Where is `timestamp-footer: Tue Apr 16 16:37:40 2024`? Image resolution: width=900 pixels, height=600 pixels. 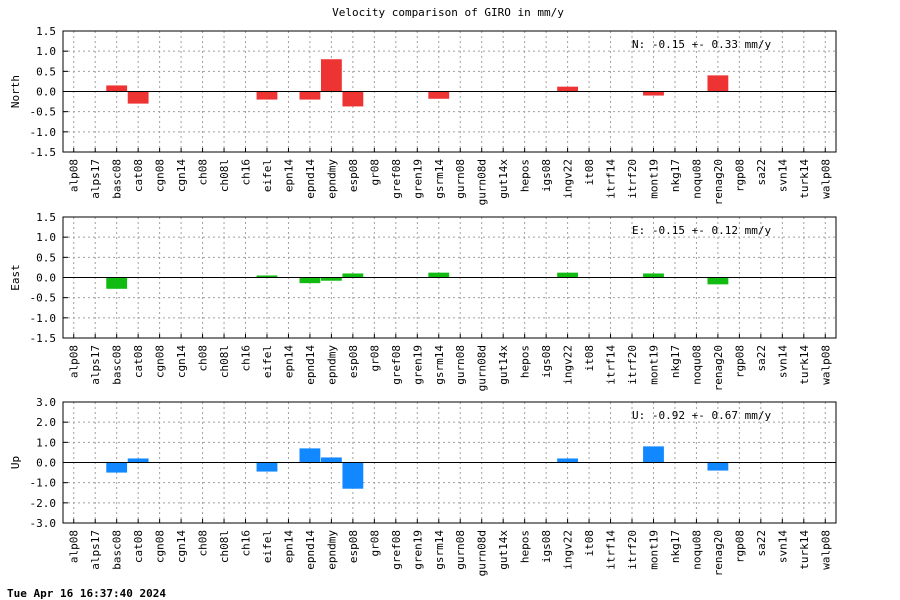 timestamp-footer: Tue Apr 16 16:37:40 2024 is located at coordinates (86, 593).